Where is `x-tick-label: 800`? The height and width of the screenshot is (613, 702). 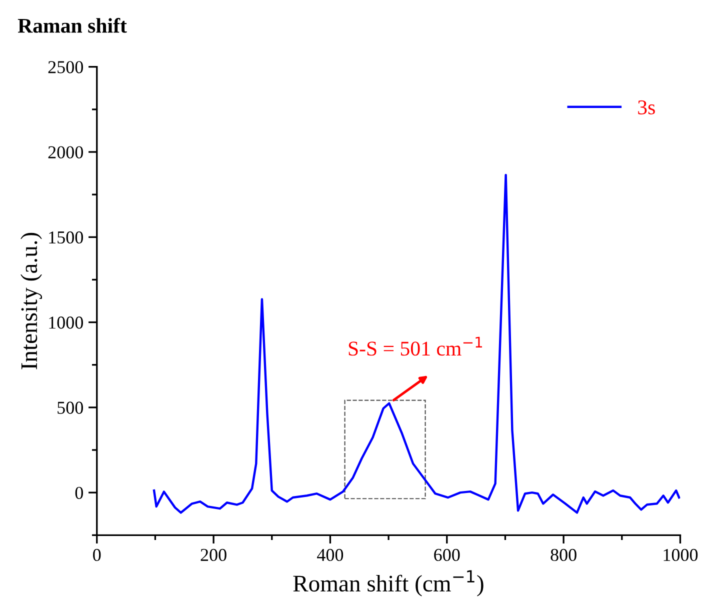 x-tick-label: 800 is located at coordinates (563, 555).